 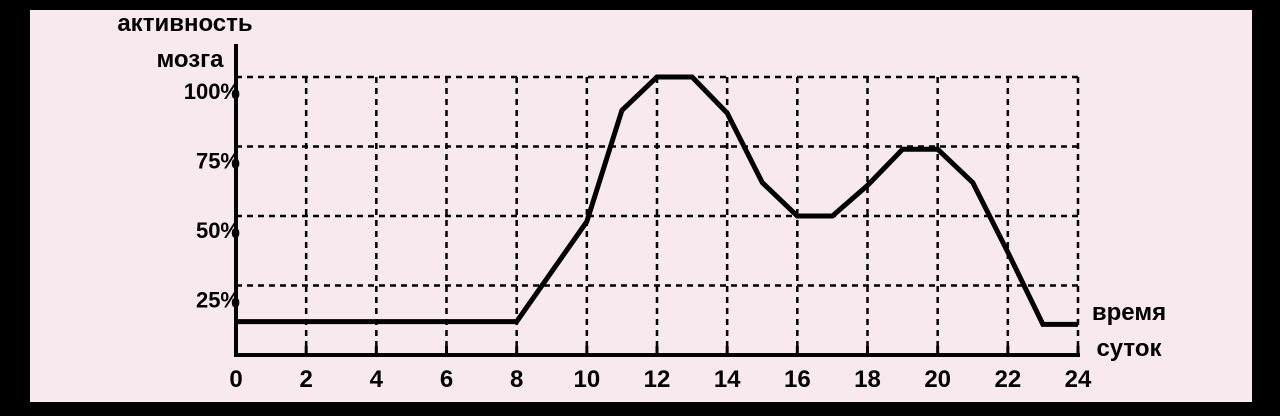 What do you see at coordinates (446, 379) in the screenshot?
I see `x-tick-label-6: 6` at bounding box center [446, 379].